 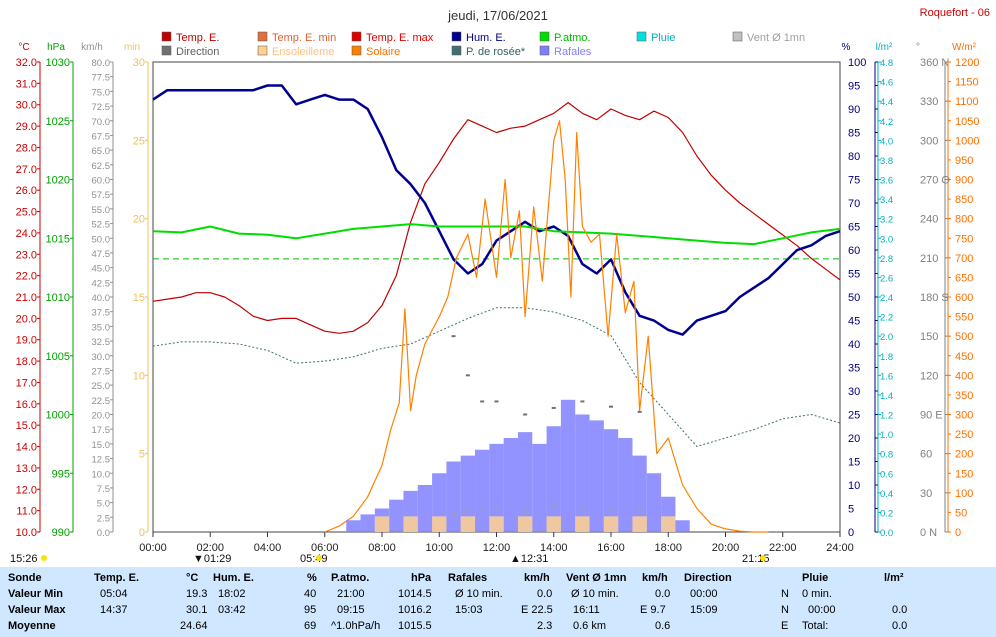 I want to click on y-tick-label: 3.8, so click(x=886, y=161).